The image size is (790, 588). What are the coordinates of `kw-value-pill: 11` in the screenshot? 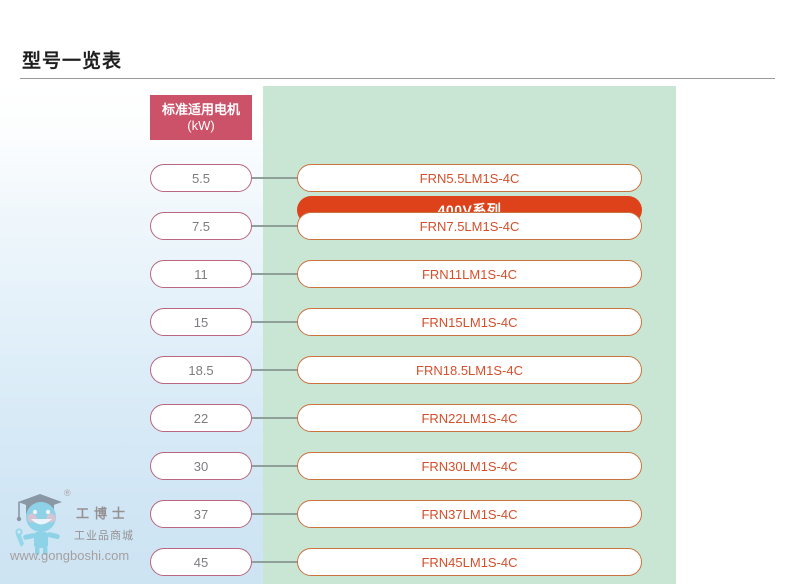 It's located at (201, 274).